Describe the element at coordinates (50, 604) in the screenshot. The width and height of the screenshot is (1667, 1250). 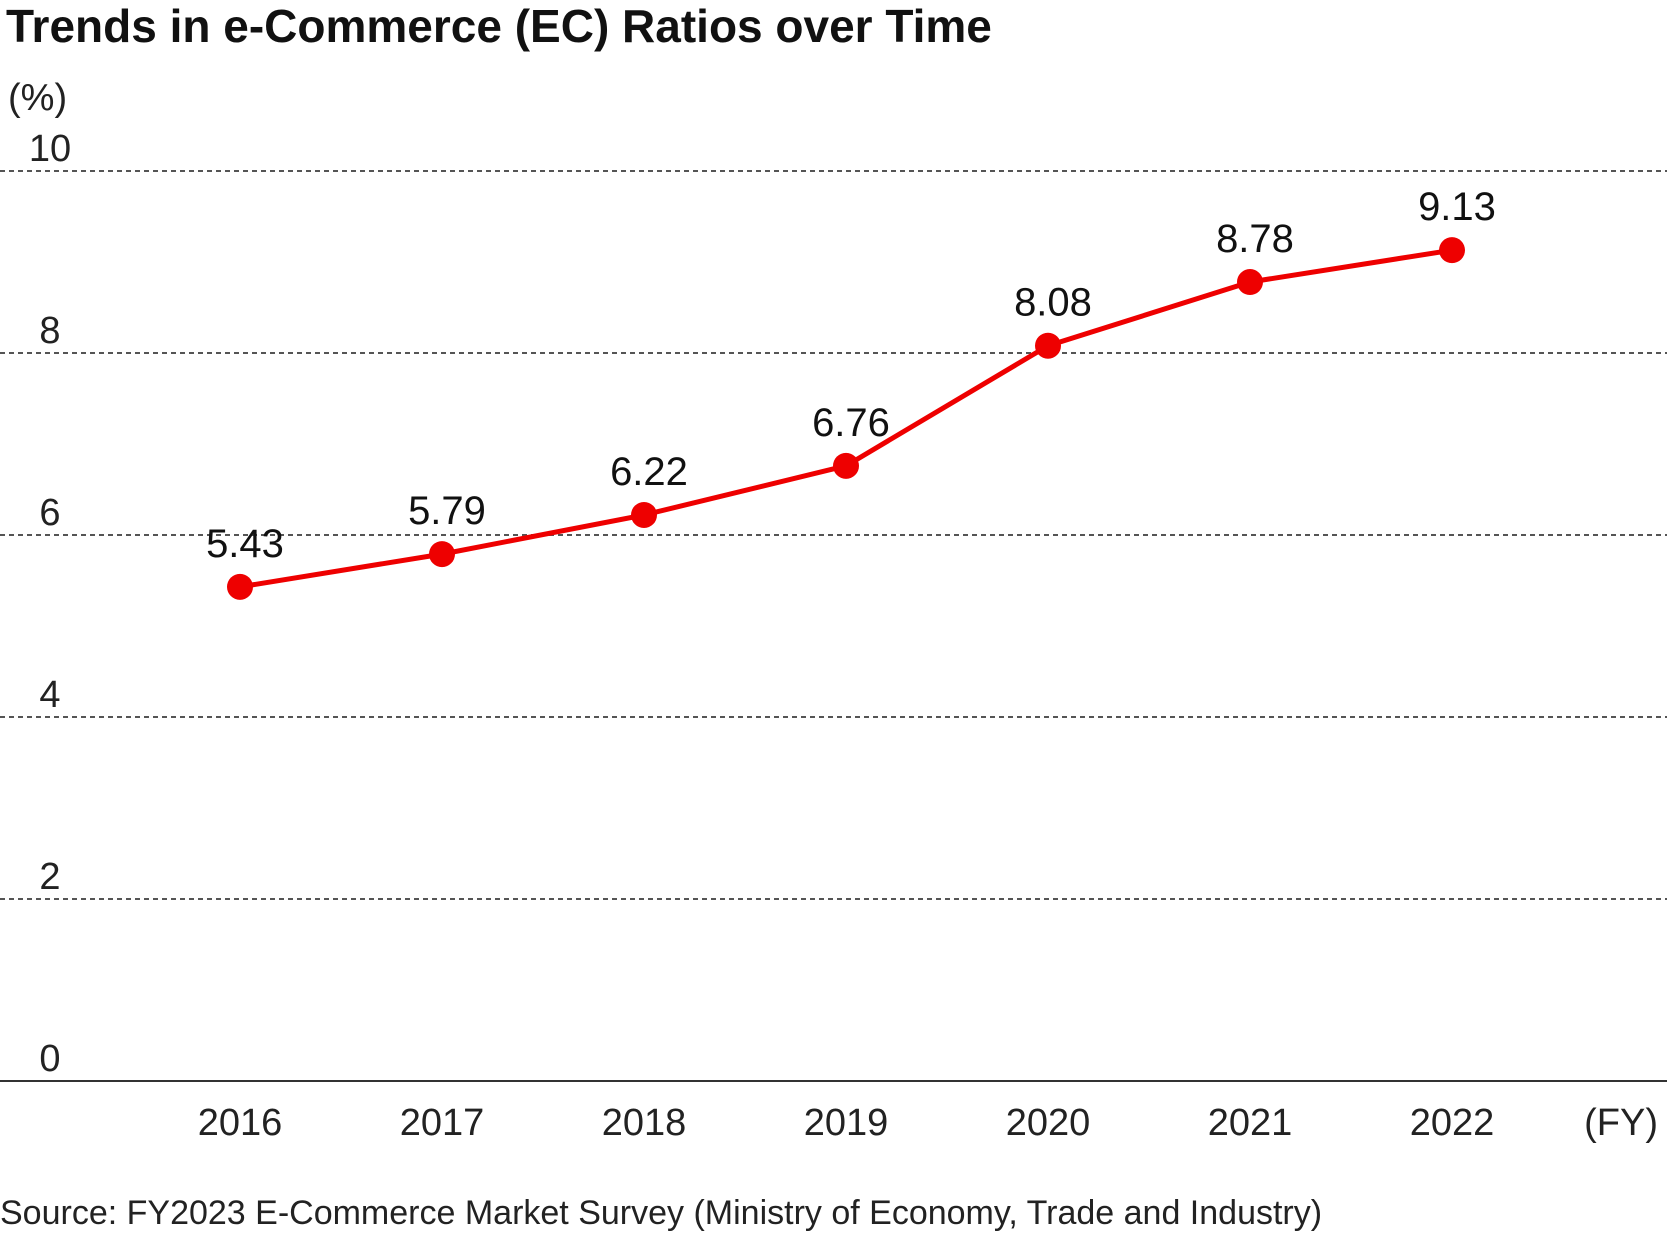
I see `y-tick-labels: 0 2 4 6 8 10` at that location.